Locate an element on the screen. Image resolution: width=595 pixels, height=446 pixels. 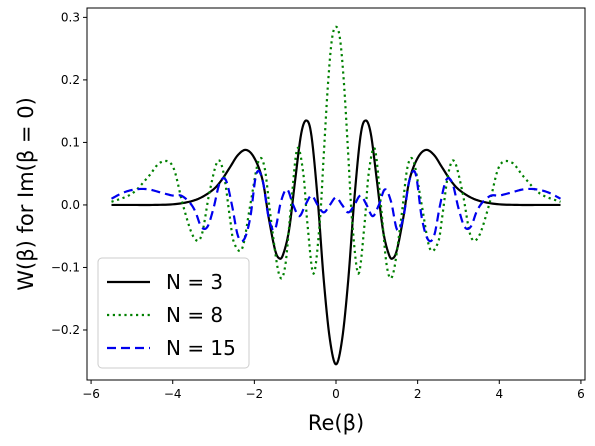
x-axis-ticks: −6 −4 −2 0 2 4 6 is located at coordinates (333, 390).